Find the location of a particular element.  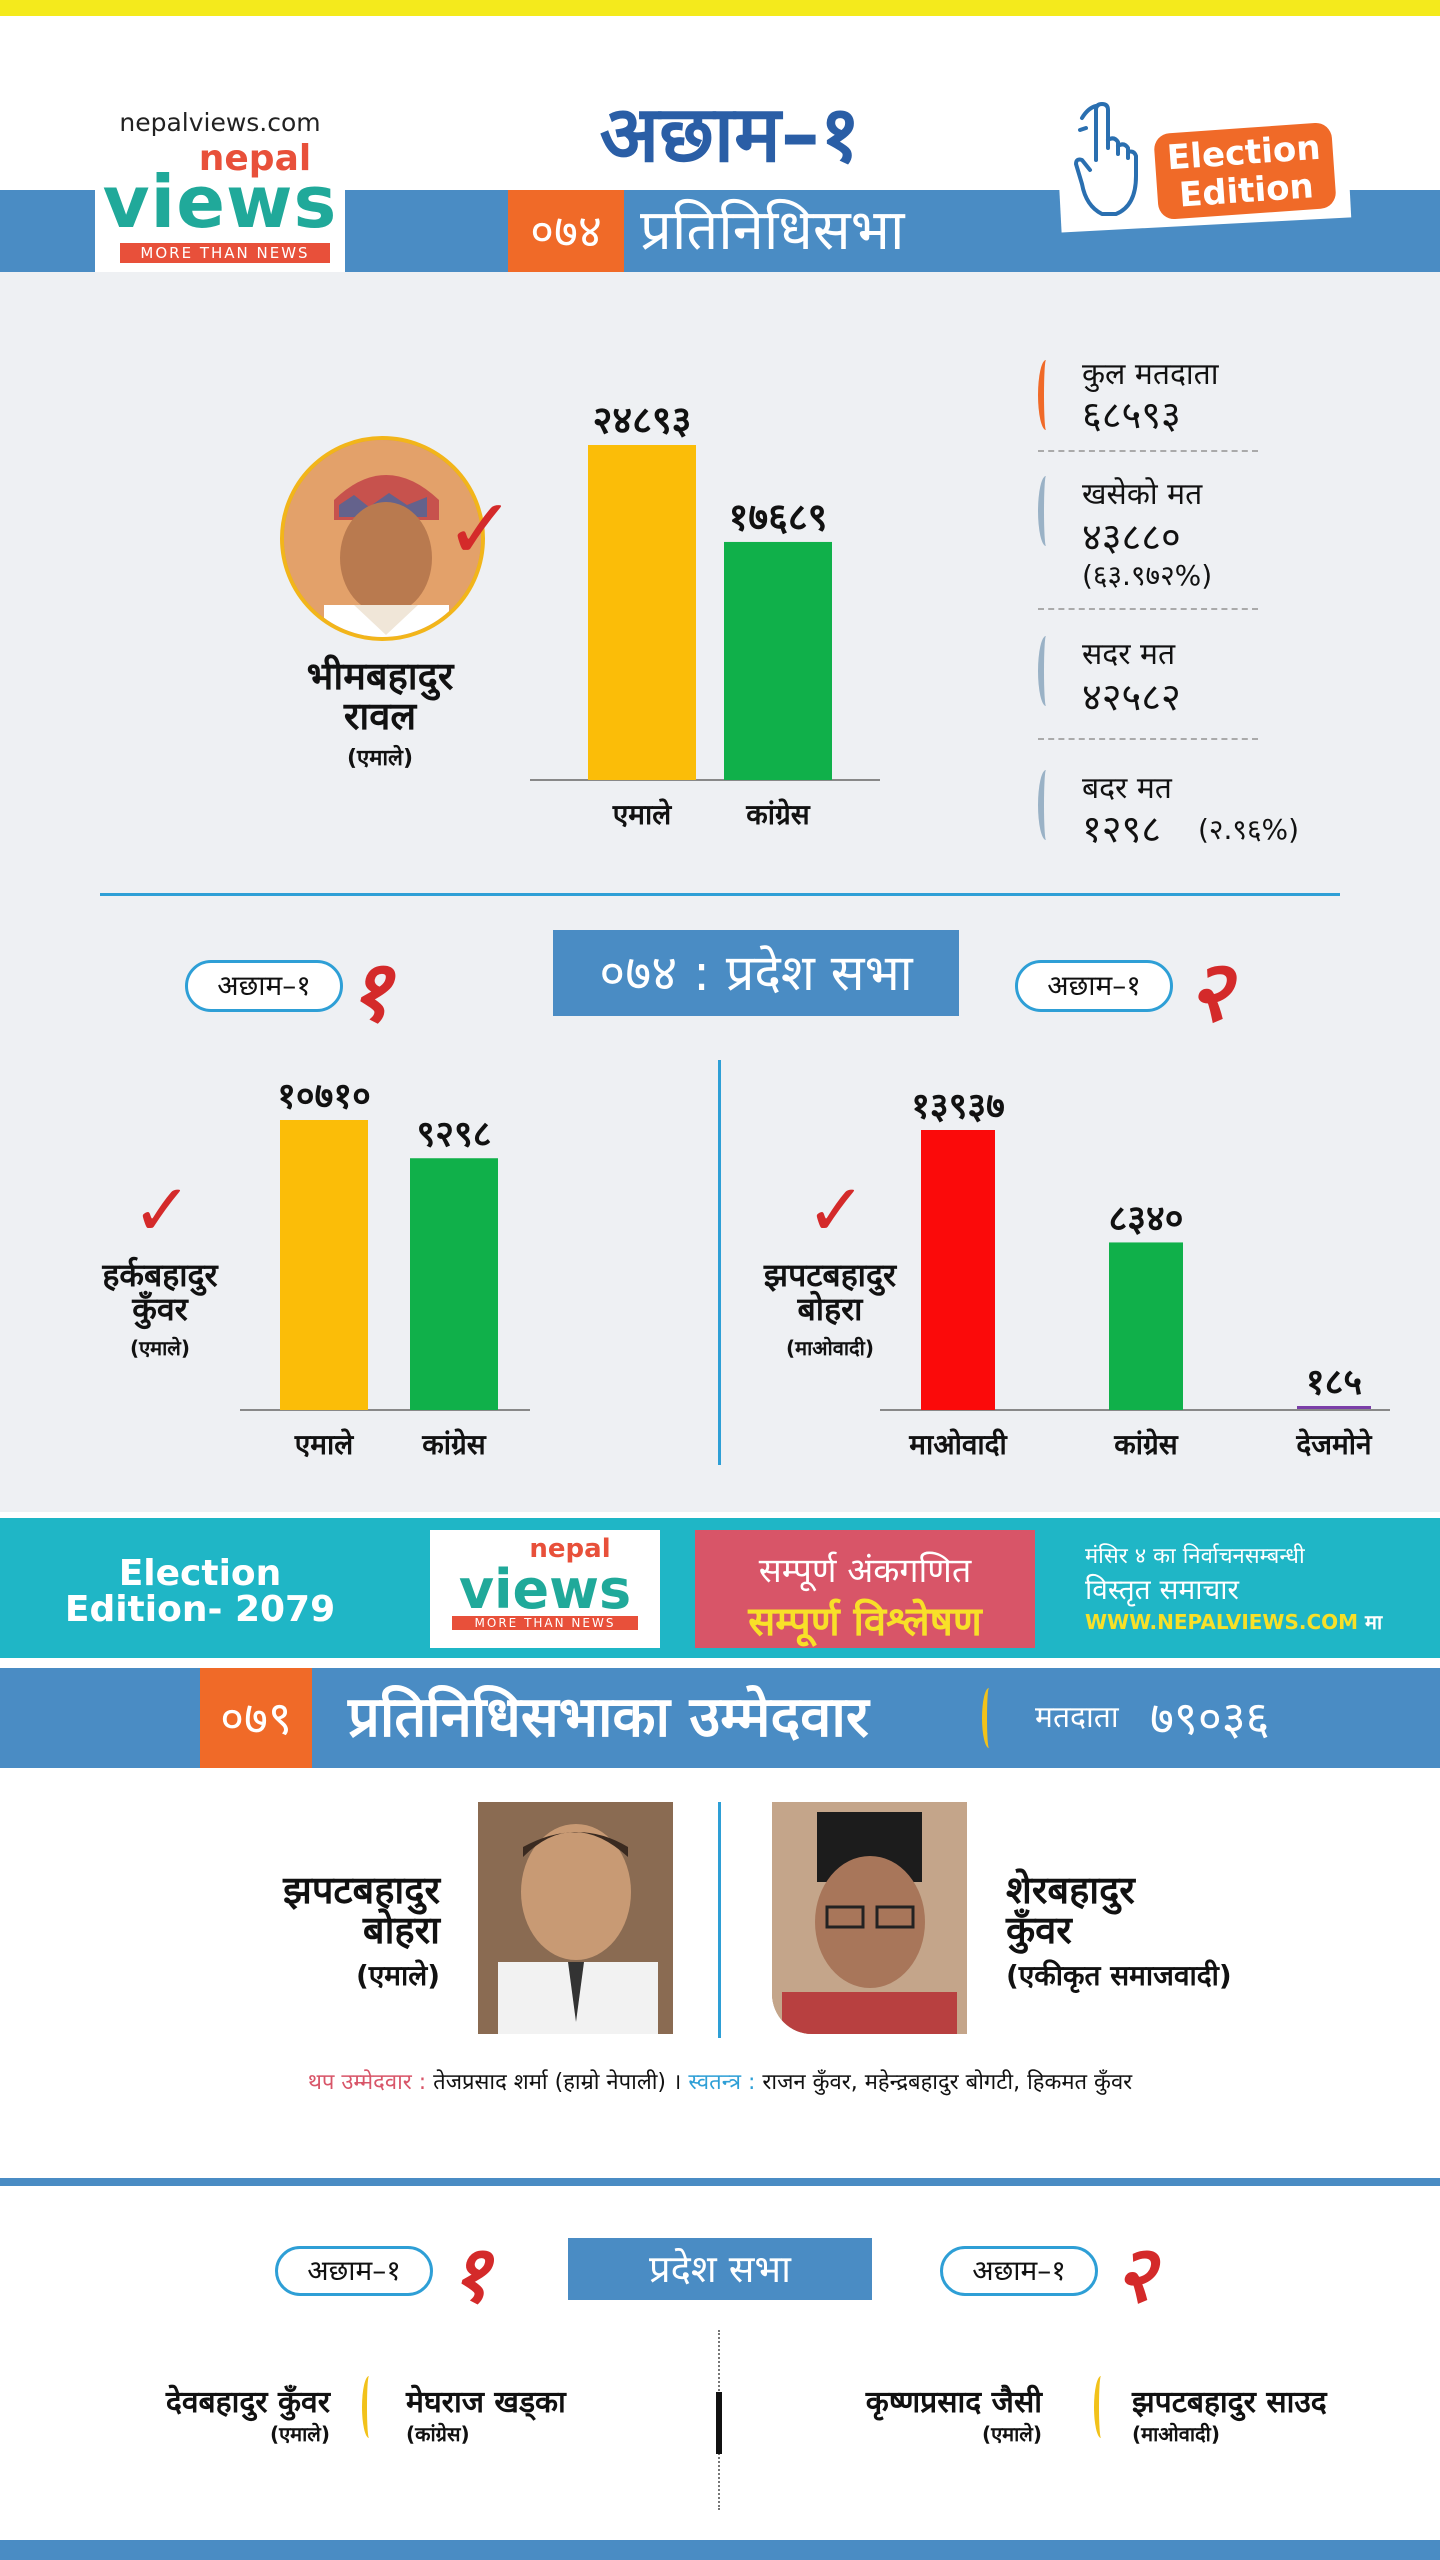

chart-category-label: एमाले is located at coordinates (642, 814).